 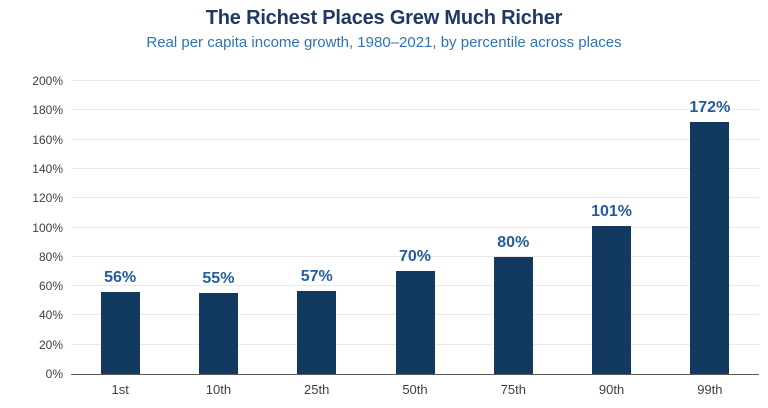 I want to click on y-axis-tick-label: 140%, so click(x=47, y=168).